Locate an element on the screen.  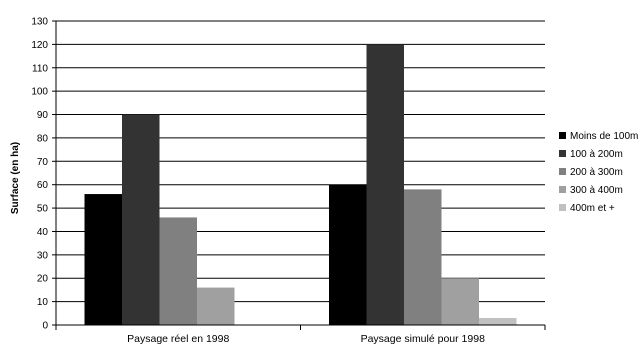
legend-label-3: 300 à 400m is located at coordinates (596, 190).